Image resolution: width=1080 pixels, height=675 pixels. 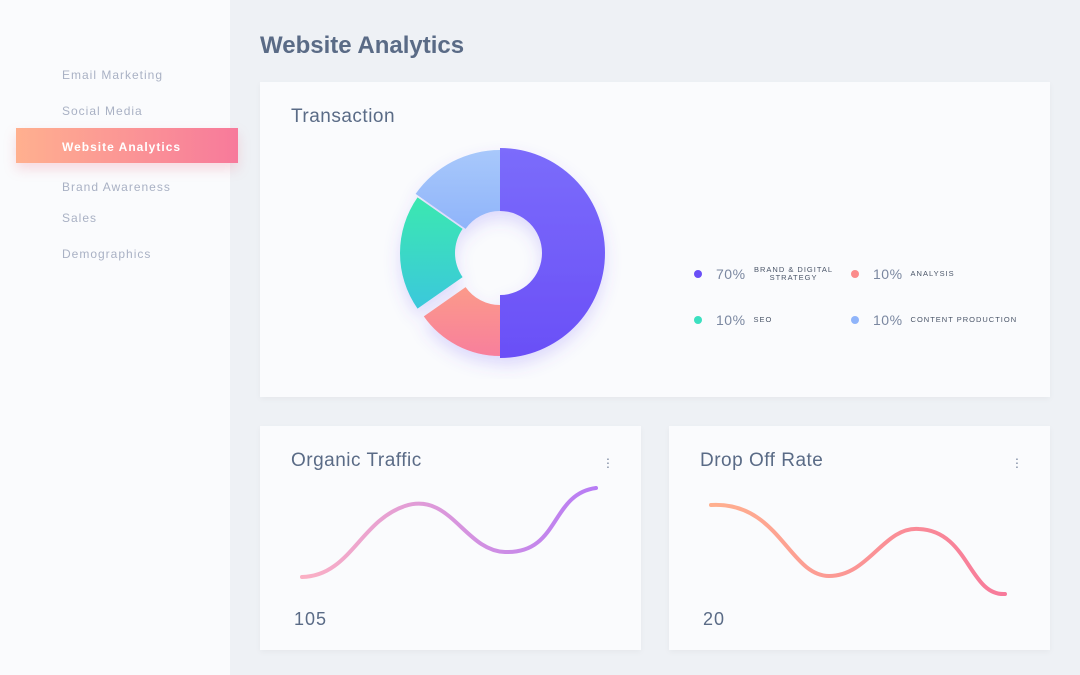 What do you see at coordinates (102, 111) in the screenshot?
I see `sidebar-item-social-media: Social Media` at bounding box center [102, 111].